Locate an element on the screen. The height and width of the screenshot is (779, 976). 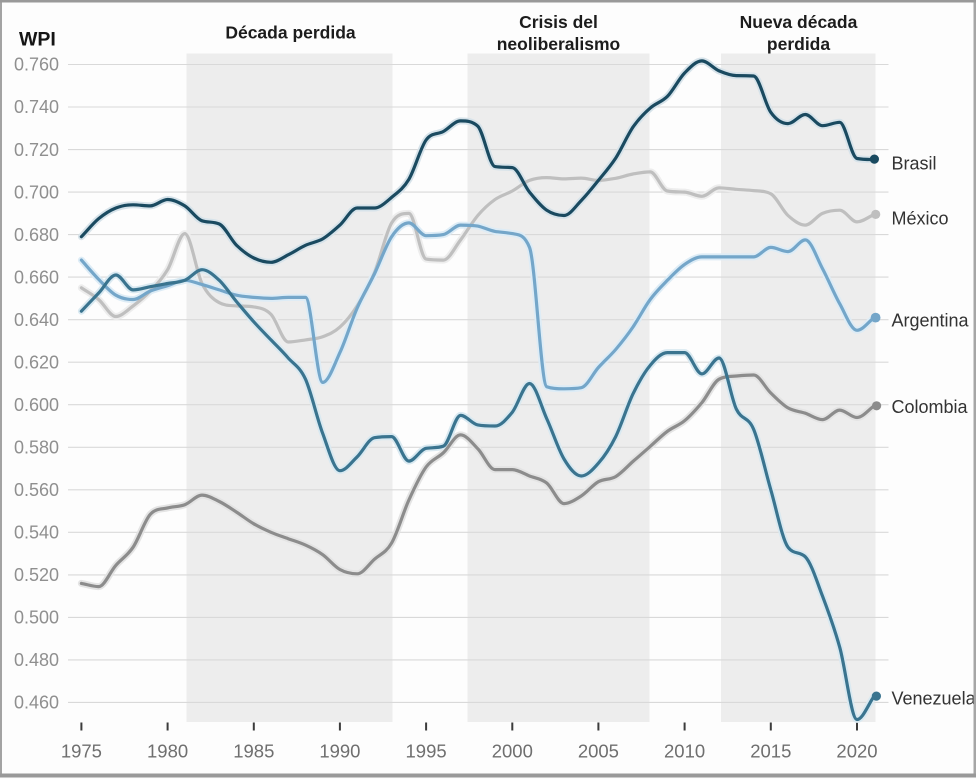
svg-text: 0.620 is located at coordinates (36, 362).